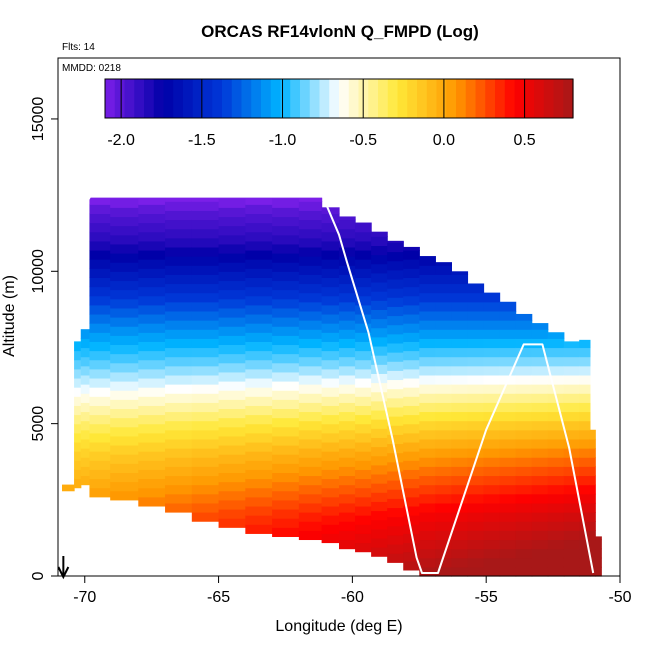  What do you see at coordinates (340, 31) in the screenshot?
I see `chart-title: ORCAS RF14vlonN Q_FMPD (Log)` at bounding box center [340, 31].